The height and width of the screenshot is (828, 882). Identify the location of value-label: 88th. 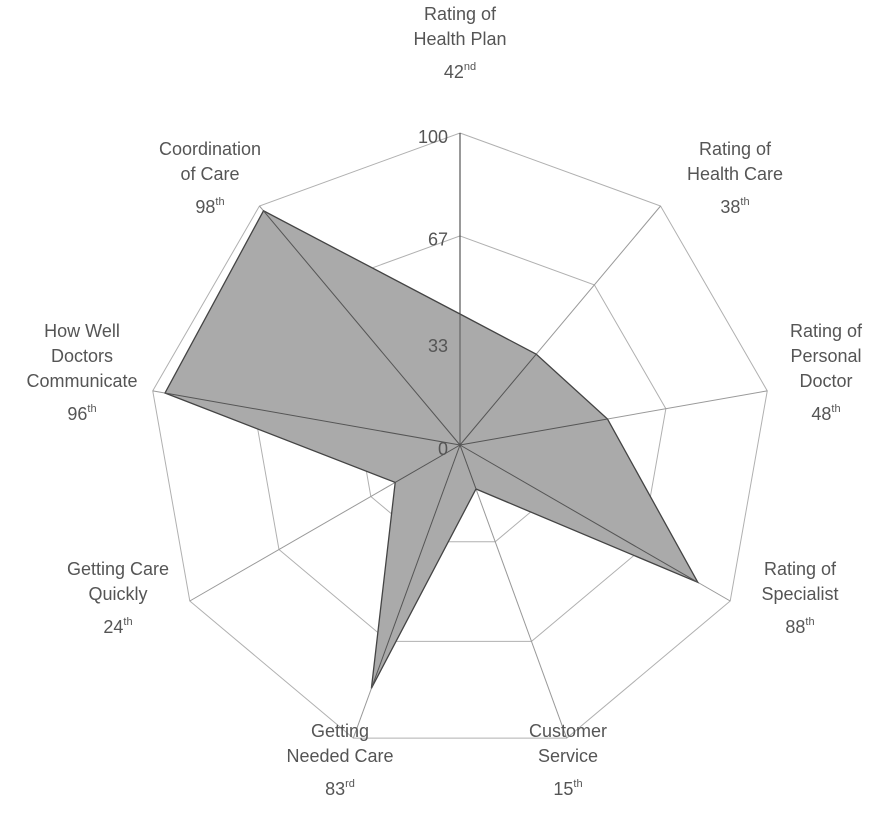
(799, 626).